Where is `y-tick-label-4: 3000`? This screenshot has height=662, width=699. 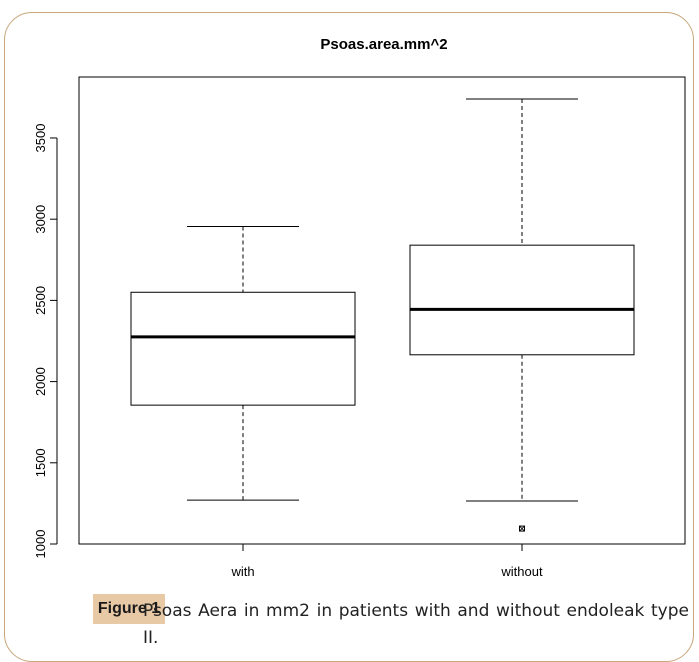
y-tick-label-4: 3000 is located at coordinates (40, 219).